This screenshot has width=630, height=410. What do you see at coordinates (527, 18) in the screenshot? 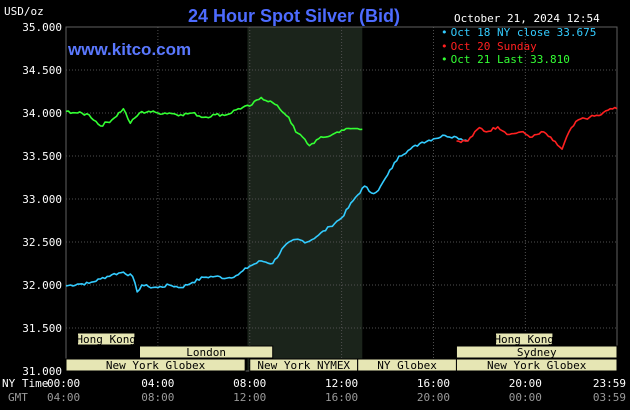
I see `chart-timestamp: October 21, 2024 12:54` at bounding box center [527, 18].